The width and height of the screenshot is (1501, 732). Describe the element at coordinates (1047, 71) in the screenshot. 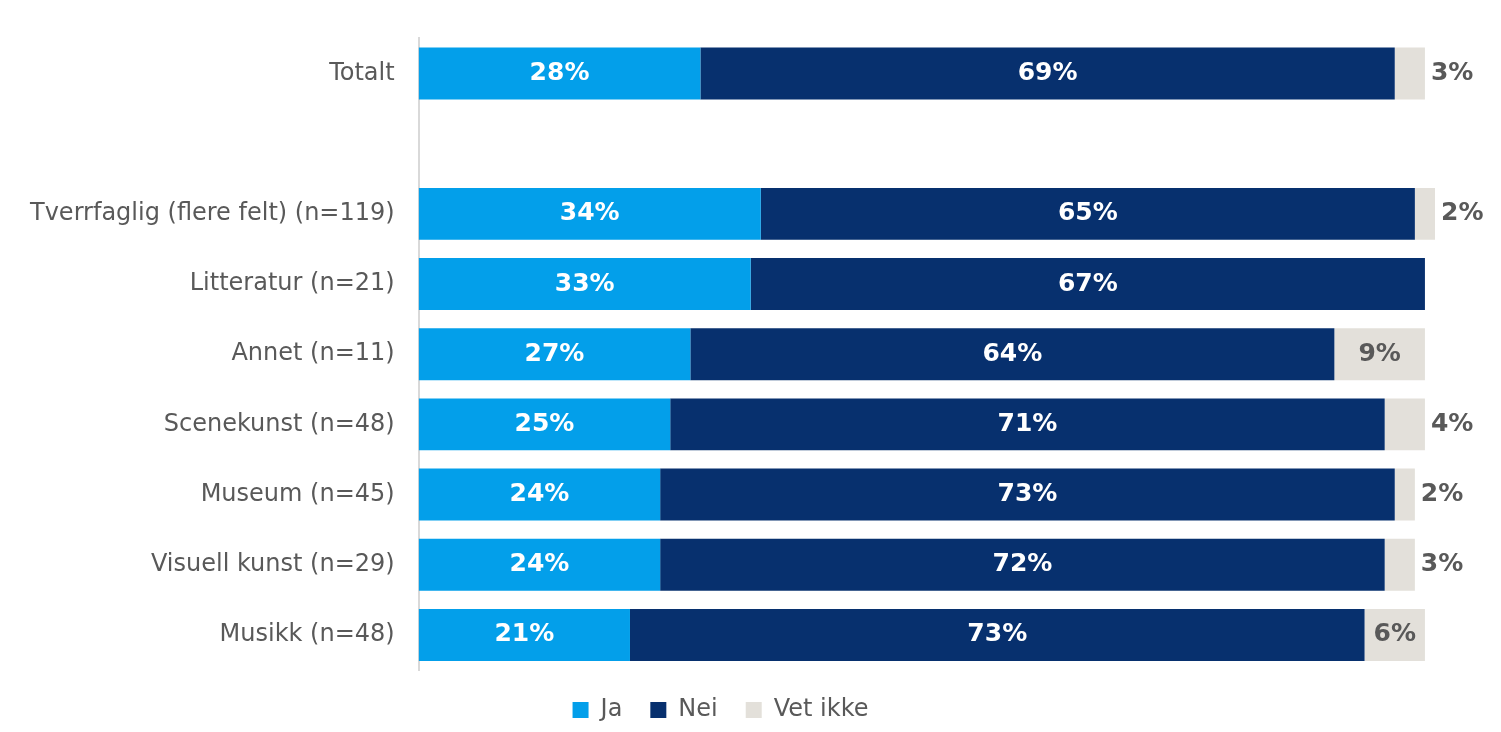

I see `data-label: 69%` at that location.